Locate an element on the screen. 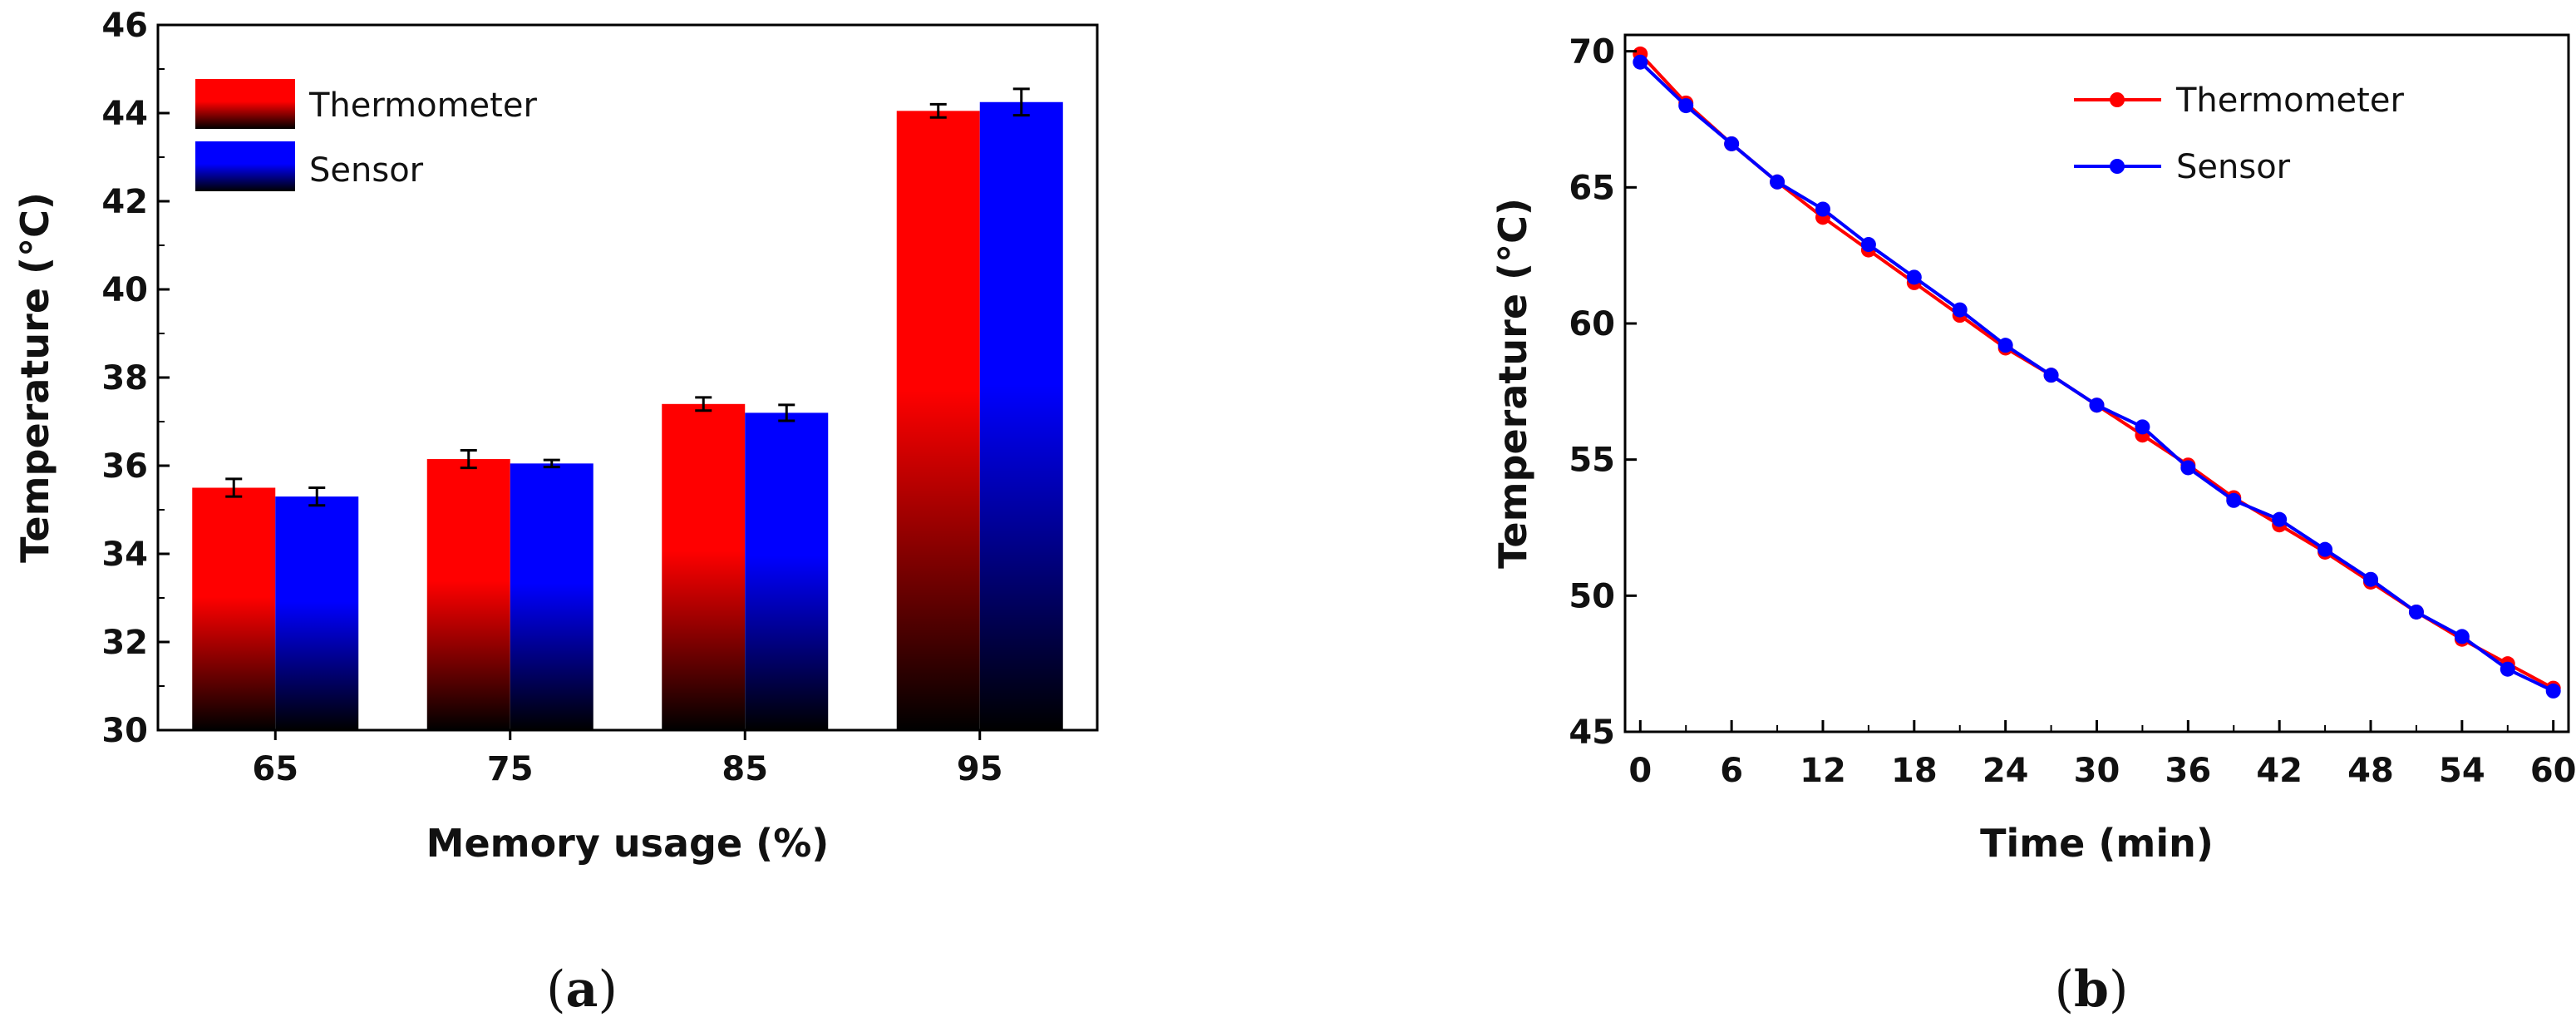  y-tick-label: 30 is located at coordinates (124, 731).